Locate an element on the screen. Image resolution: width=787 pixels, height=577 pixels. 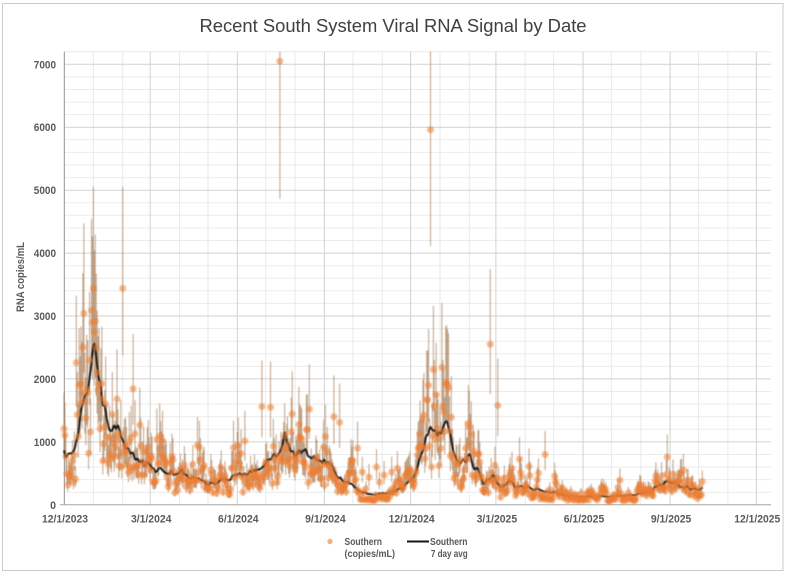
svg-text: 5000 is located at coordinates (45, 191).